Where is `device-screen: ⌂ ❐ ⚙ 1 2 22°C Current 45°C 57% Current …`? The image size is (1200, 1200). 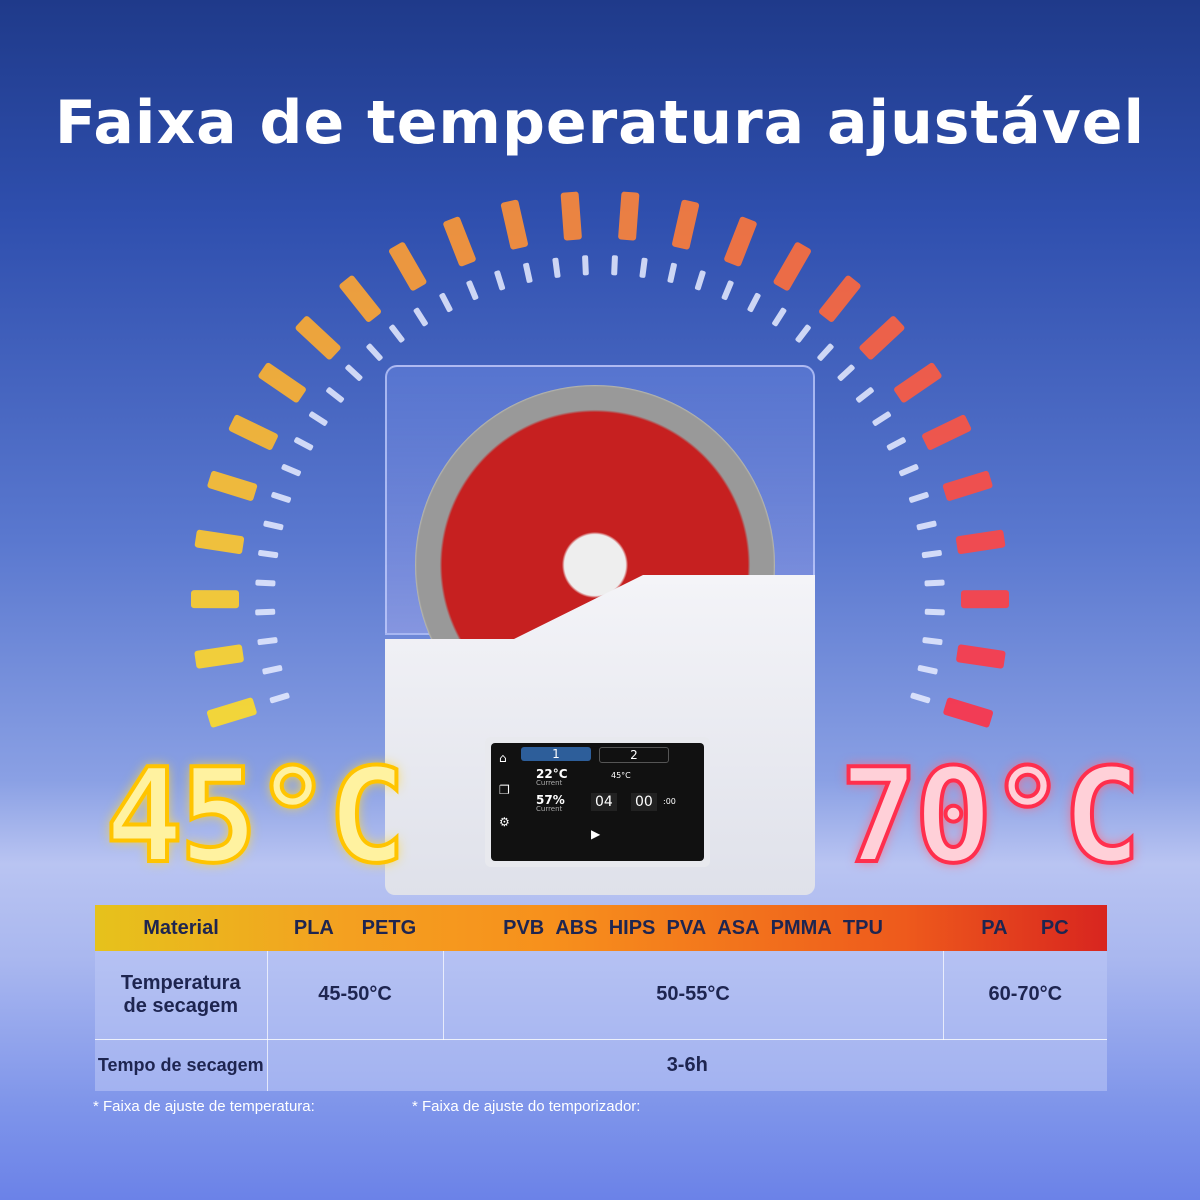
device-screen: ⌂ ❐ ⚙ 1 2 22°C Current 45°C 57% Current … is located at coordinates (597, 802).